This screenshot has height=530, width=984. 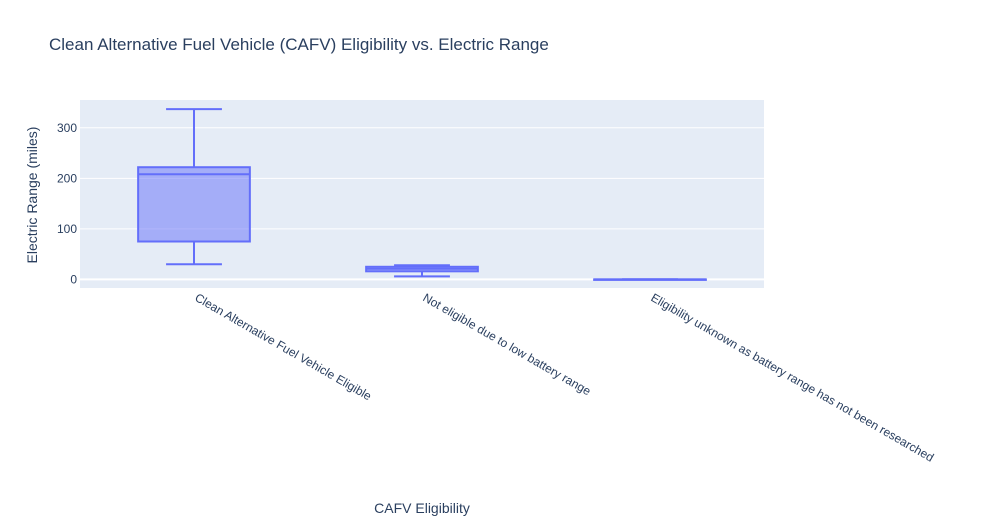 What do you see at coordinates (67, 178) in the screenshot?
I see `y-tick-label: 200` at bounding box center [67, 178].